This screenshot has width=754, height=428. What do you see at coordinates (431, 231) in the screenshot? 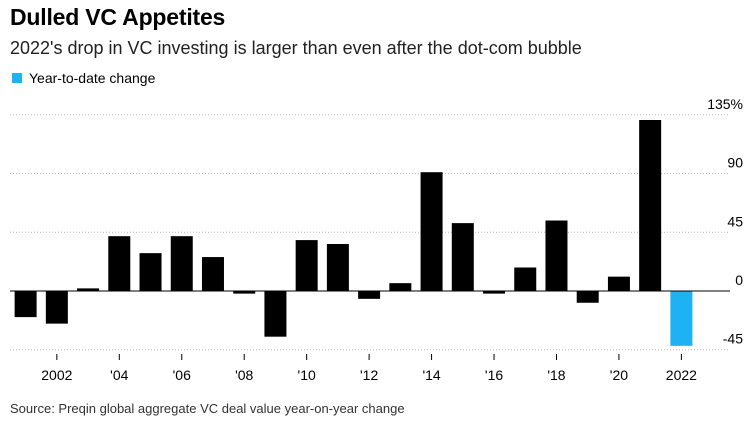
I see `bar-2014` at bounding box center [431, 231].